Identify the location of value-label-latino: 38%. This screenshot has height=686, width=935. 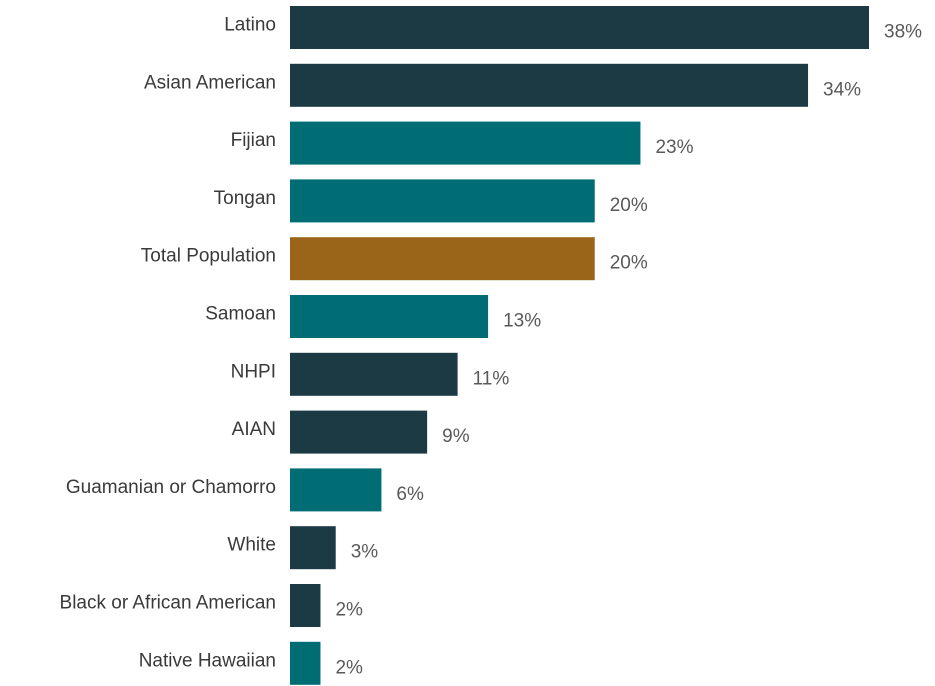
(903, 32).